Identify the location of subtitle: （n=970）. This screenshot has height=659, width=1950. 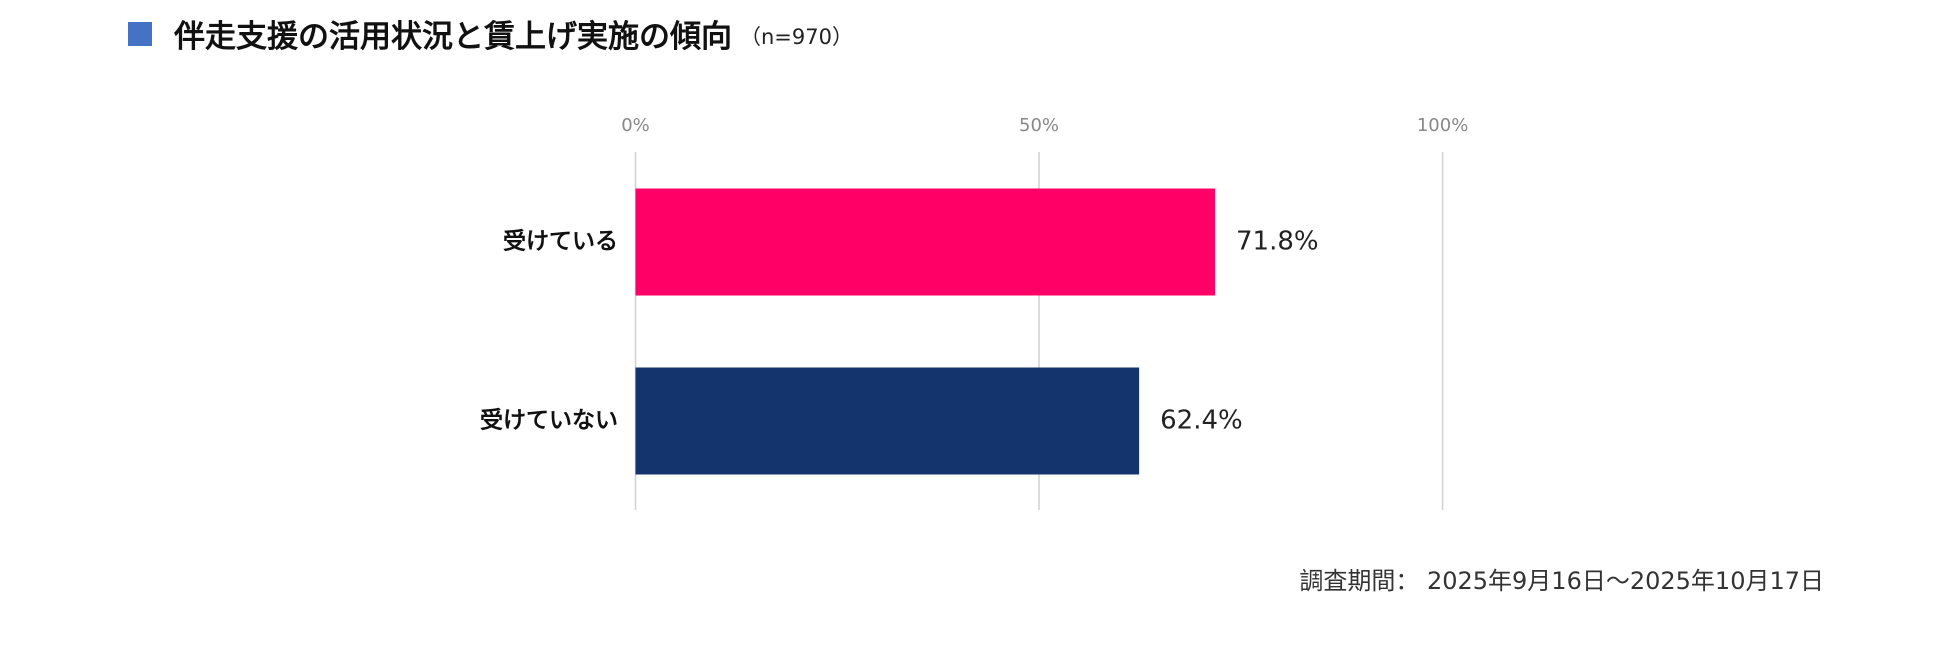
(796, 37).